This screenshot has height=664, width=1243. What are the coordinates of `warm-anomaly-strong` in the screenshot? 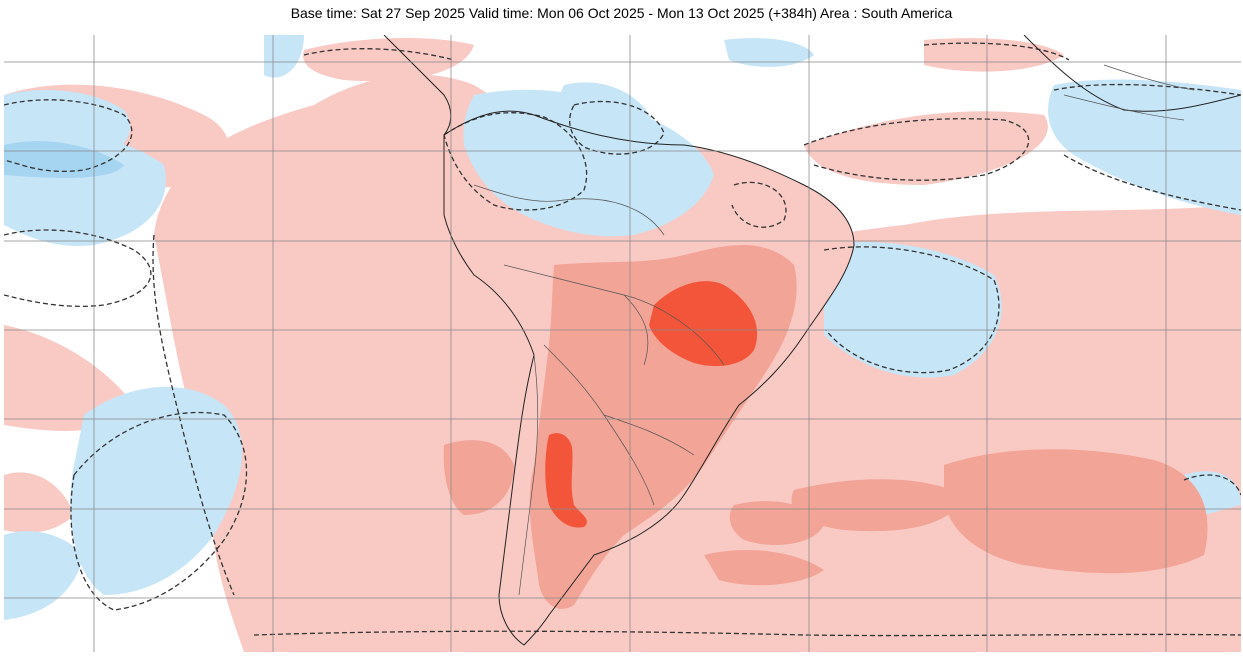 It's located at (651, 404).